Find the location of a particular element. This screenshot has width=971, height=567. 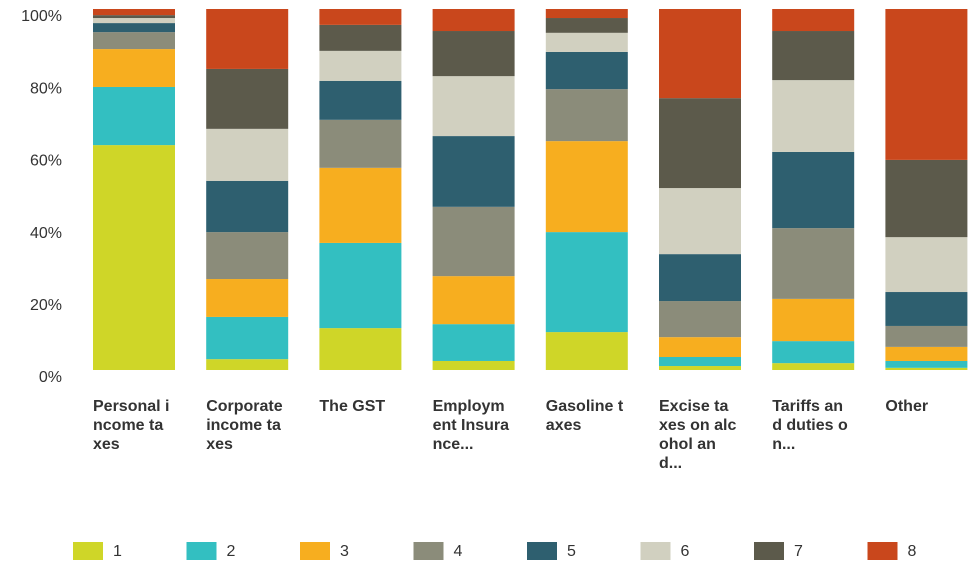

legend-label: 4 is located at coordinates (458, 551).